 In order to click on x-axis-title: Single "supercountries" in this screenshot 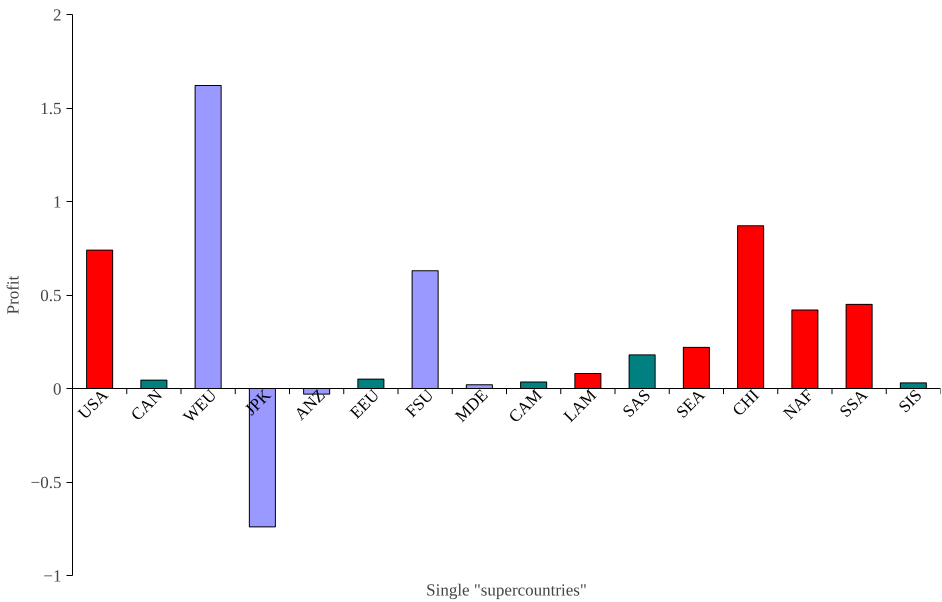, I will do `click(506, 590)`.